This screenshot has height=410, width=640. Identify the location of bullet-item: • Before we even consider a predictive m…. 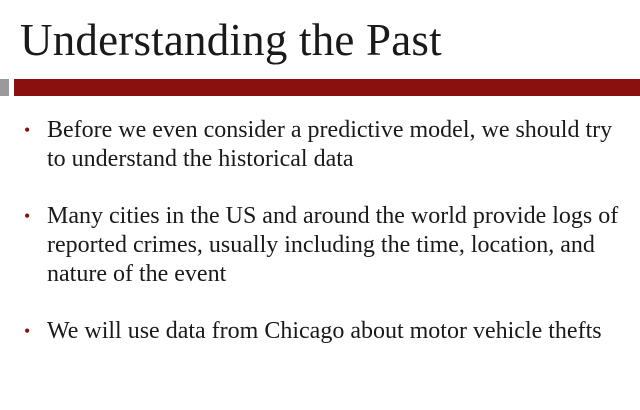
(327, 145).